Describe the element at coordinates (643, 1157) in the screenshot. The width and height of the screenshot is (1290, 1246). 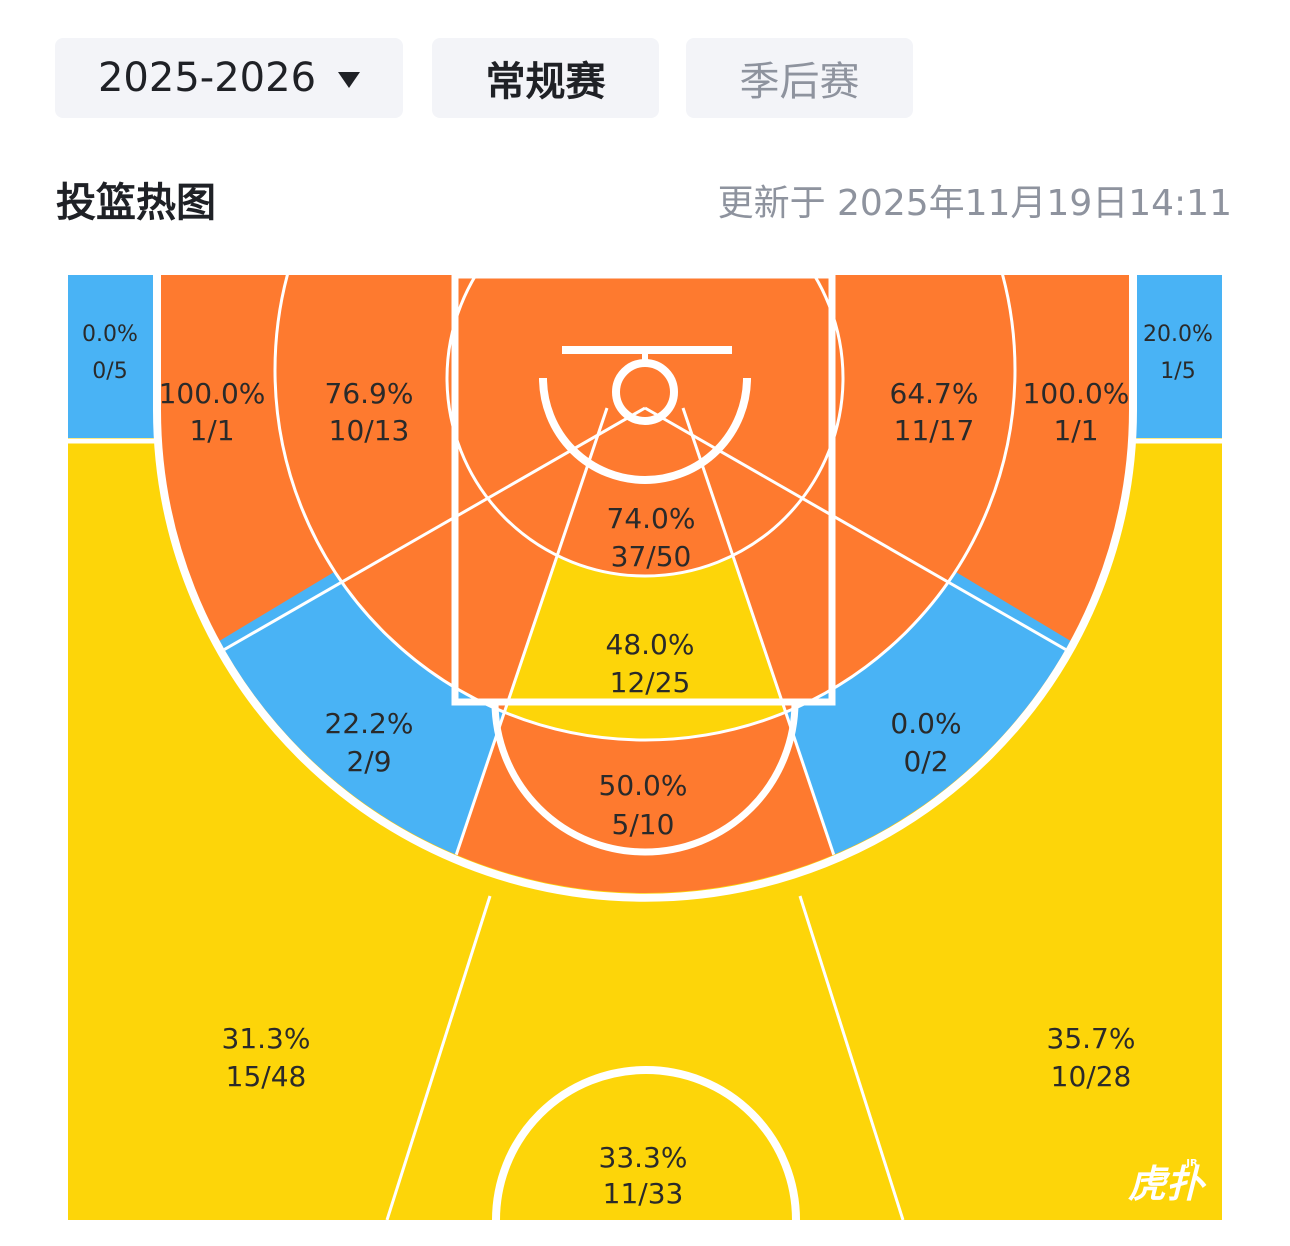
I see `svg-text: 33.3%` at that location.